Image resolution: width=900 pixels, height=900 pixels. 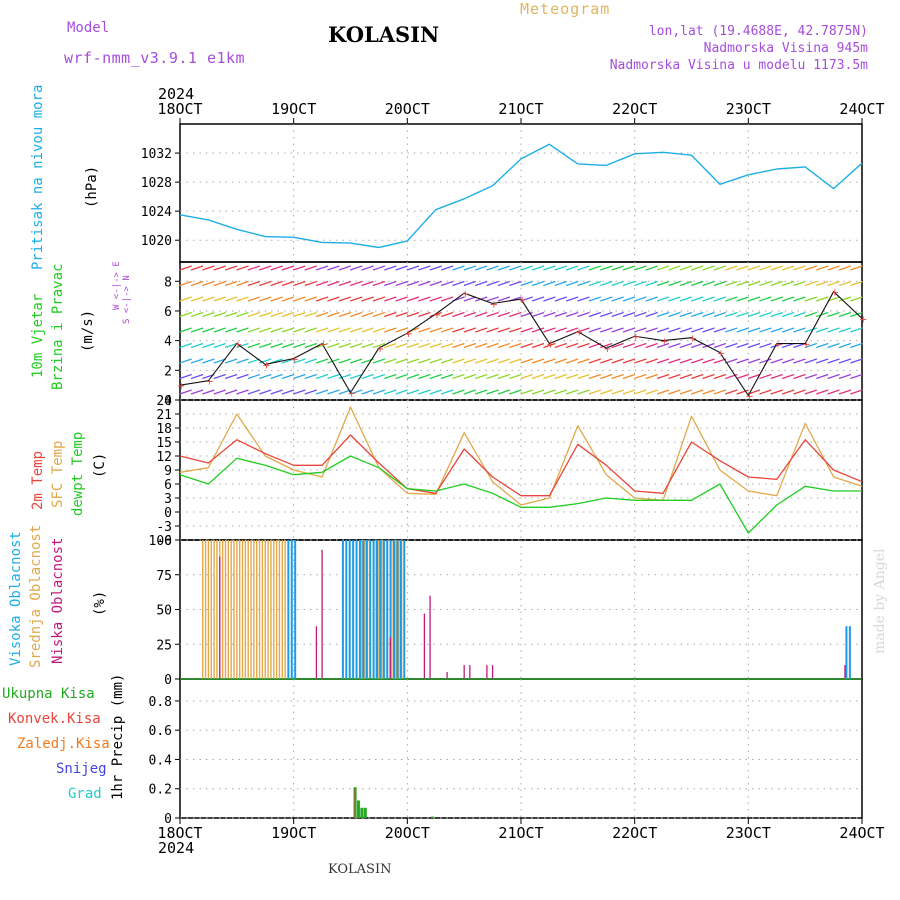 What do you see at coordinates (168, 485) in the screenshot?
I see `y-tick-label: 6` at bounding box center [168, 485].